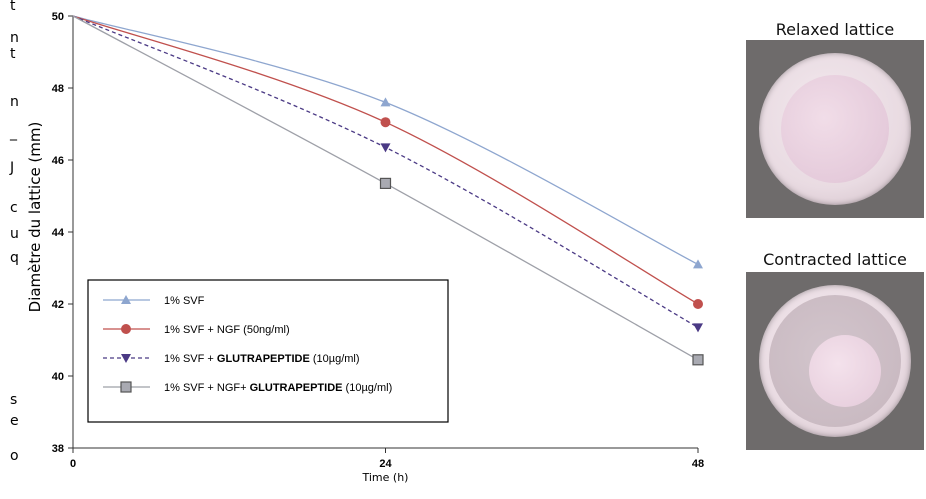 The height and width of the screenshot is (499, 926). I want to click on y-tick-label: 42, so click(58, 305).